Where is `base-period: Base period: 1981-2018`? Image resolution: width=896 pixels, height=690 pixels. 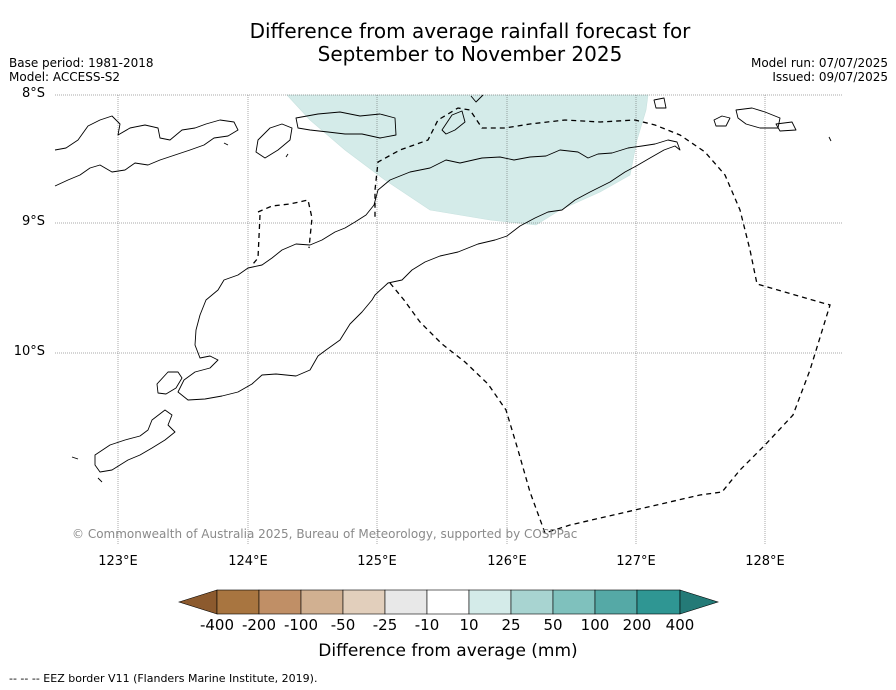
base-period: Base period: 1981-2018 is located at coordinates (81, 63).